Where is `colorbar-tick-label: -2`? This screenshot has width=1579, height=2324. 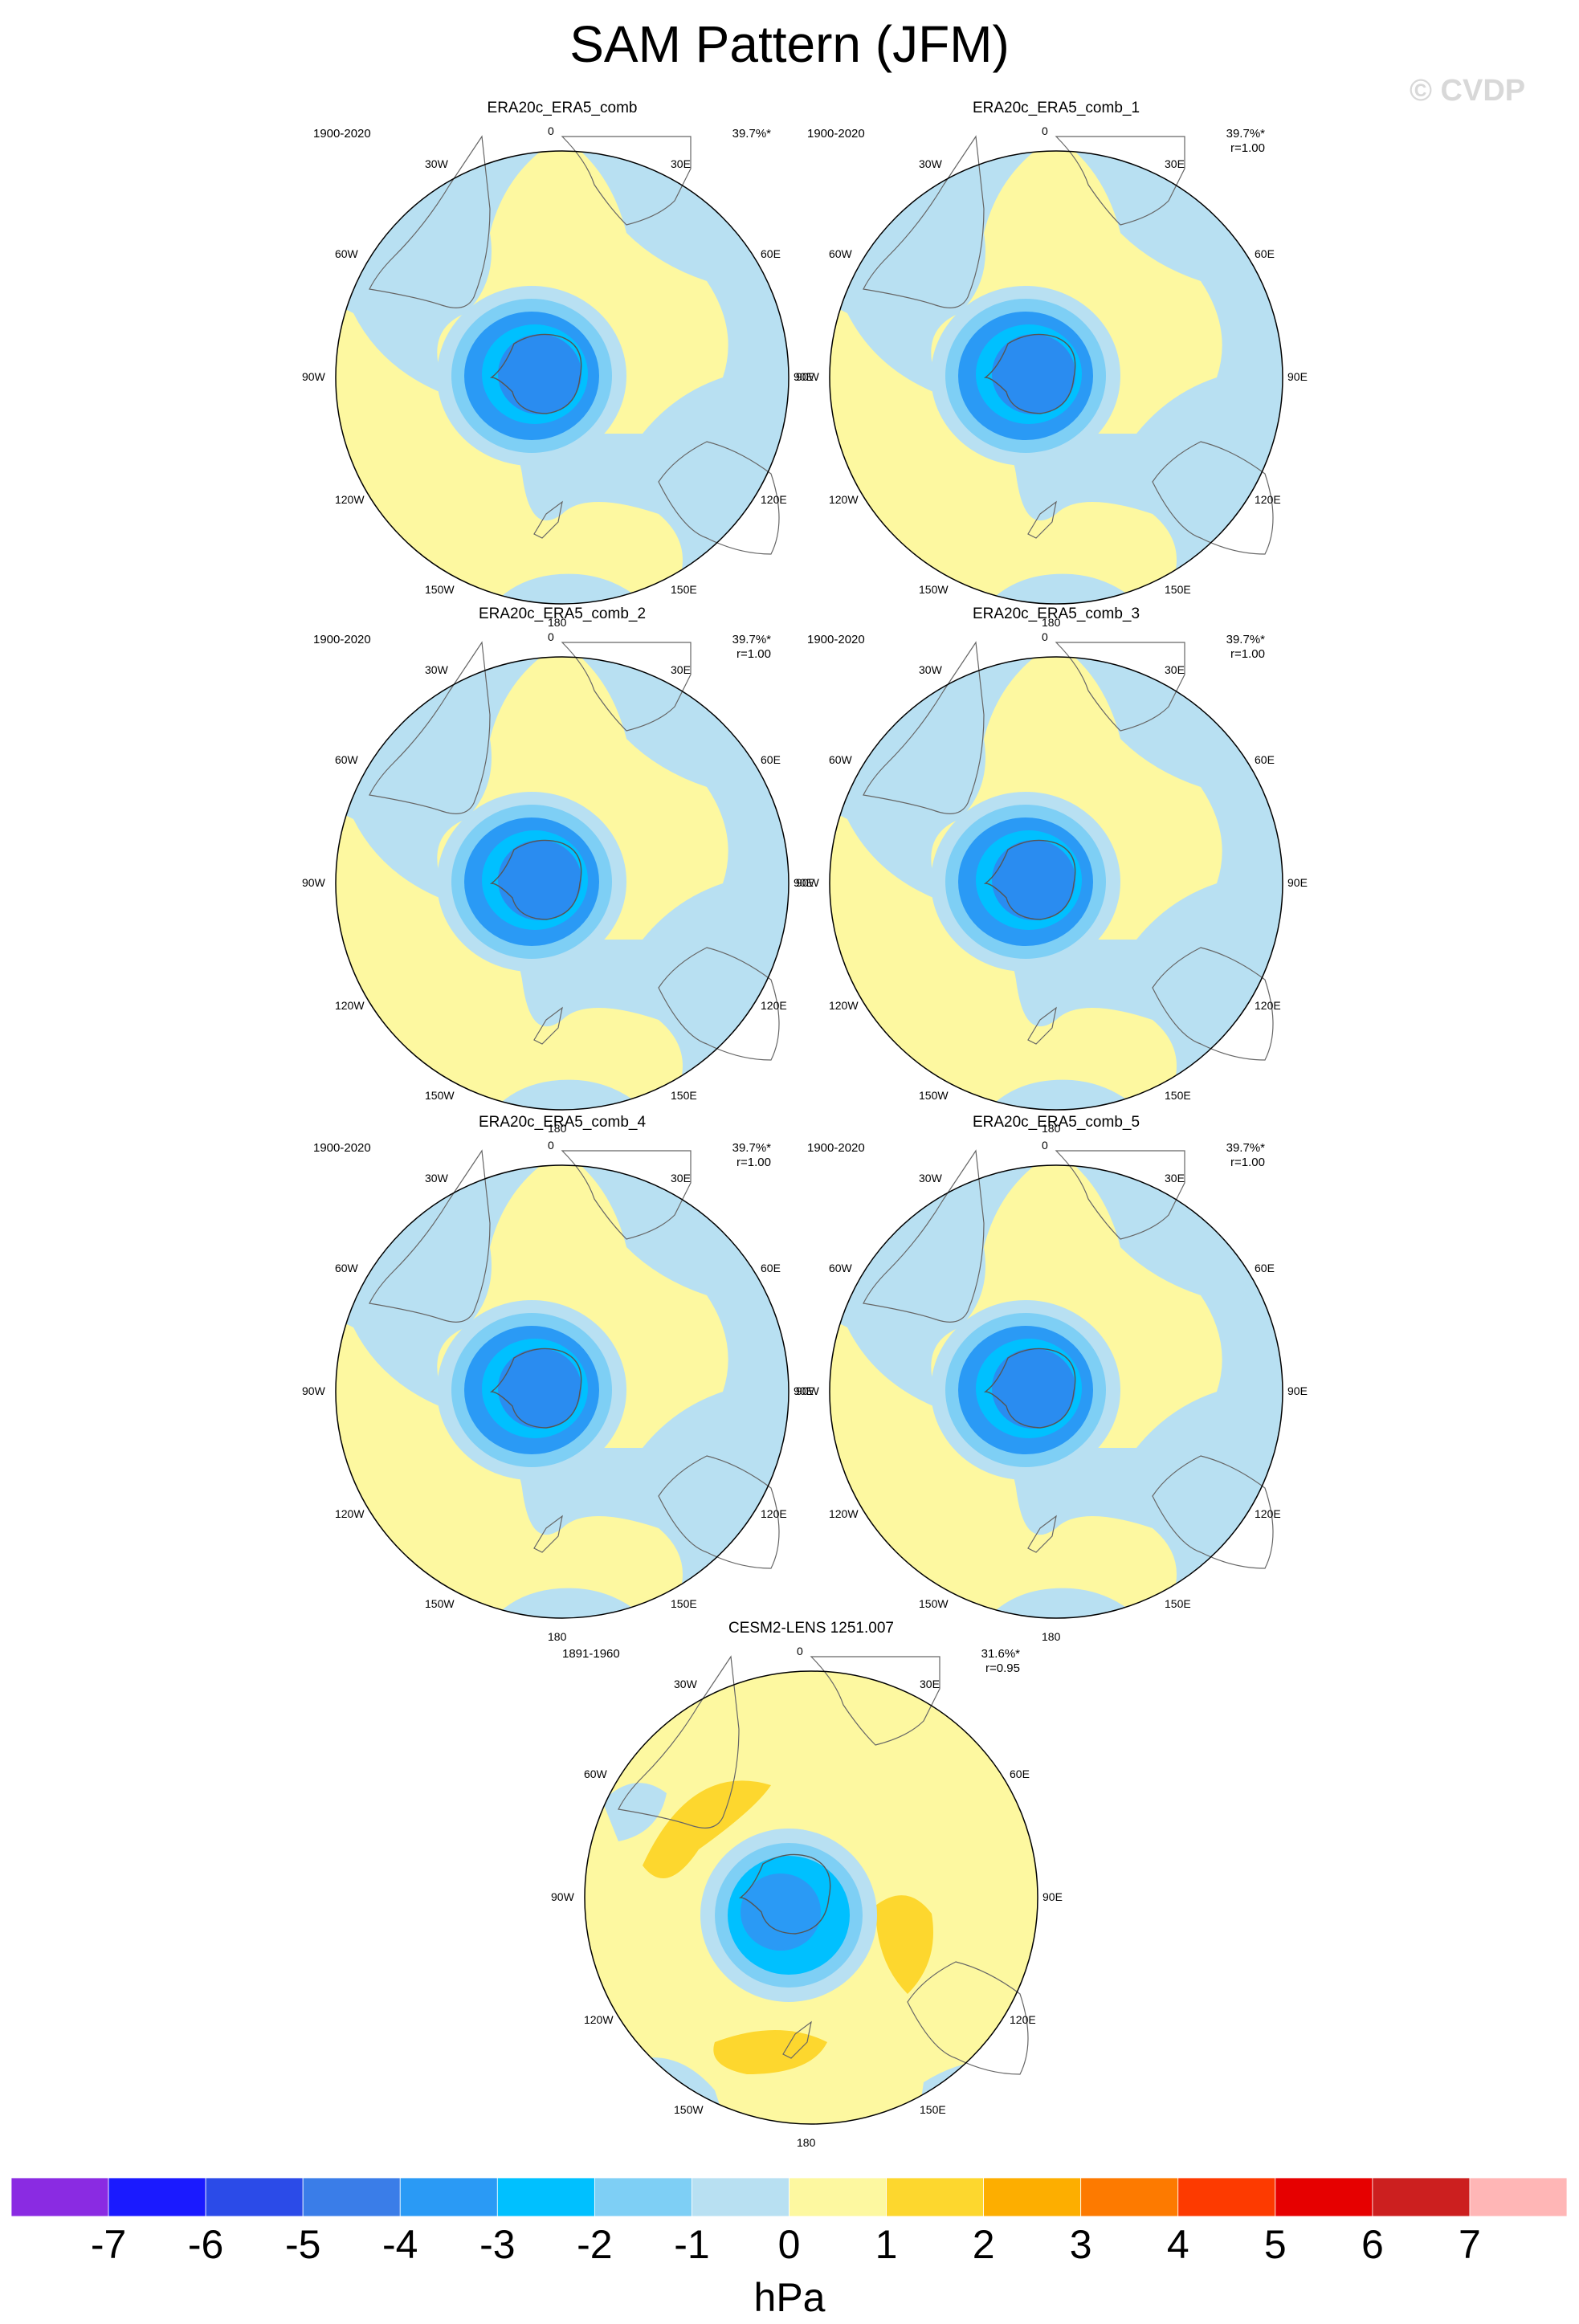 colorbar-tick-label: -2 is located at coordinates (595, 2245).